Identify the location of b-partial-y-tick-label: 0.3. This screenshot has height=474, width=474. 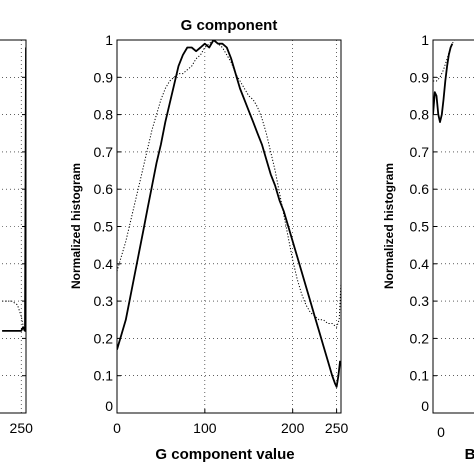
(420, 301).